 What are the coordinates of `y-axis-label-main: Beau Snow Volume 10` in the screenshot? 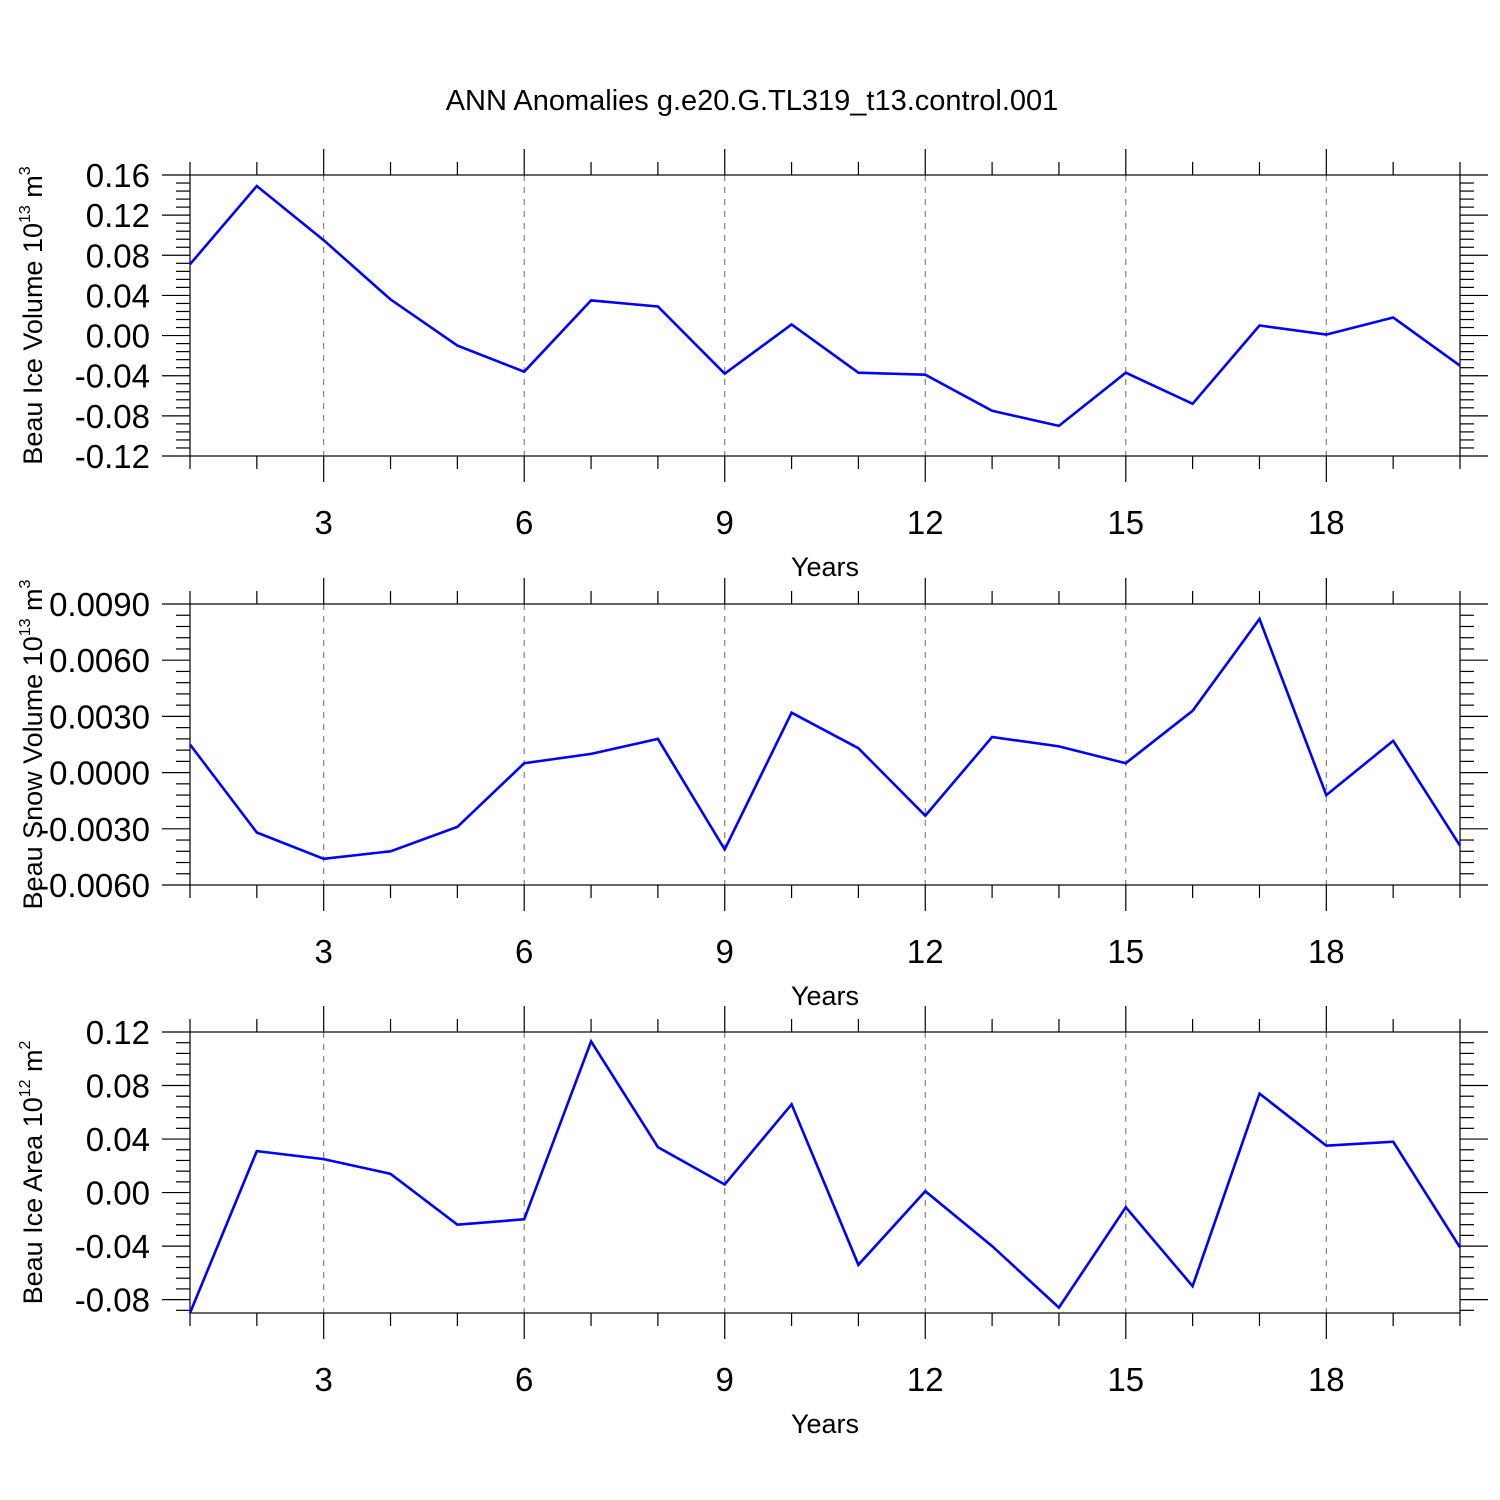 It's located at (33, 772).